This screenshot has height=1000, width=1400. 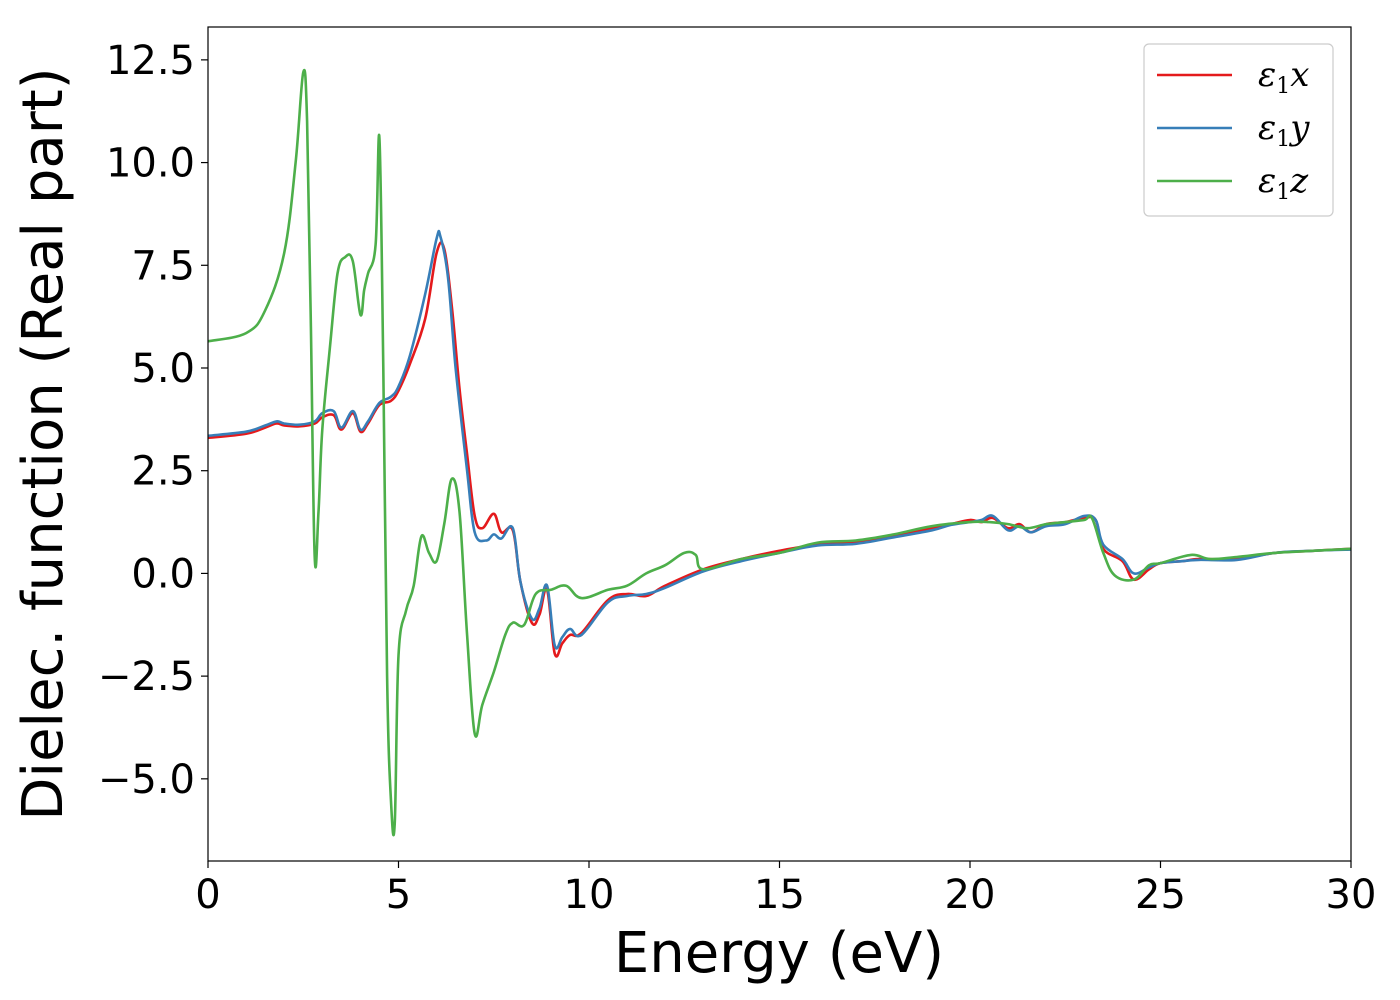 I want to click on y-tick-label: −2.5, so click(x=146, y=677).